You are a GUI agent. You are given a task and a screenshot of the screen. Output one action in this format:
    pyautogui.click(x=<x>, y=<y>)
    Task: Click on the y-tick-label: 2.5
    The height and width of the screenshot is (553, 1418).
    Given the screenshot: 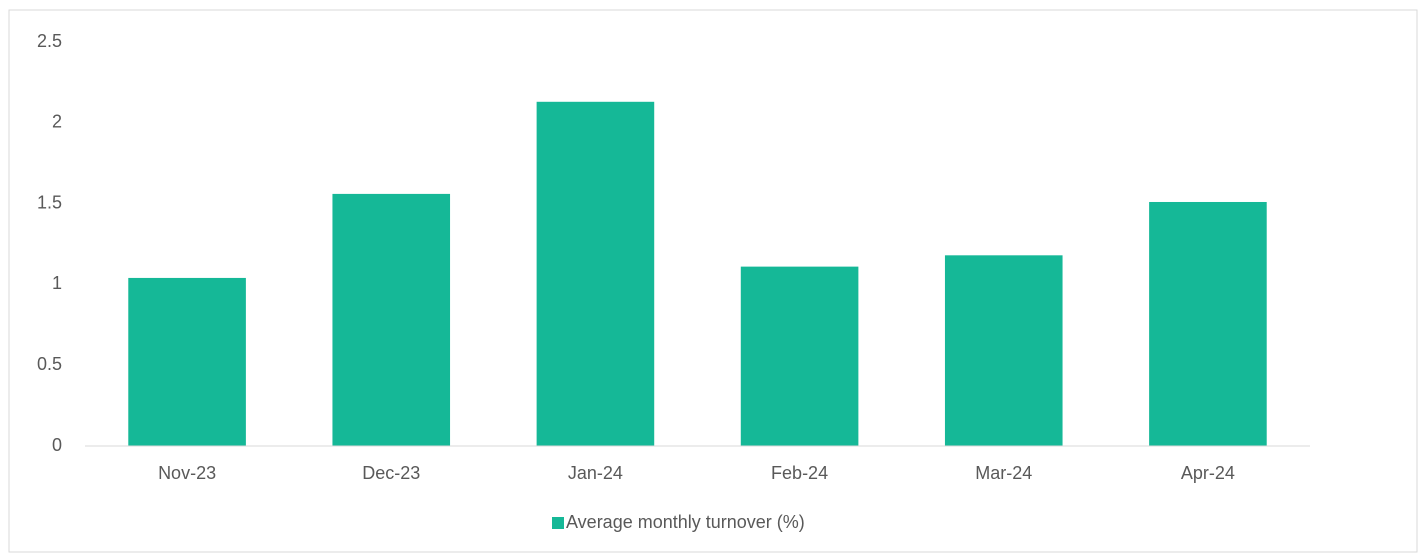 What is the action you would take?
    pyautogui.click(x=49, y=41)
    